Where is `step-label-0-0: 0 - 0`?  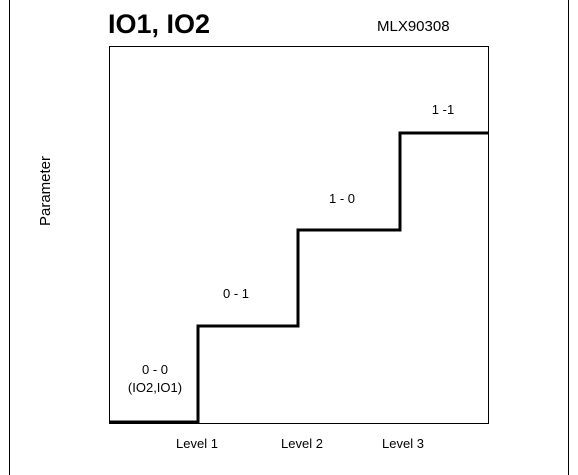
step-label-0-0: 0 - 0 is located at coordinates (155, 369).